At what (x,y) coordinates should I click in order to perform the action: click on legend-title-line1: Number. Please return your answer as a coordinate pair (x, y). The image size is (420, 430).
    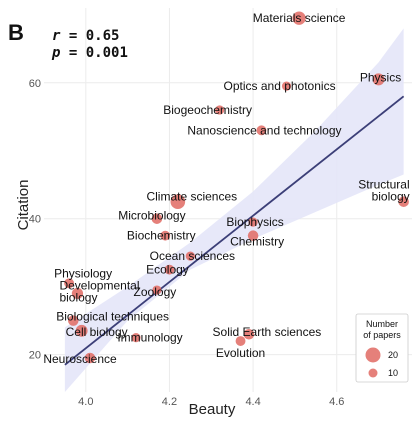
    Looking at the image, I should click on (382, 324).